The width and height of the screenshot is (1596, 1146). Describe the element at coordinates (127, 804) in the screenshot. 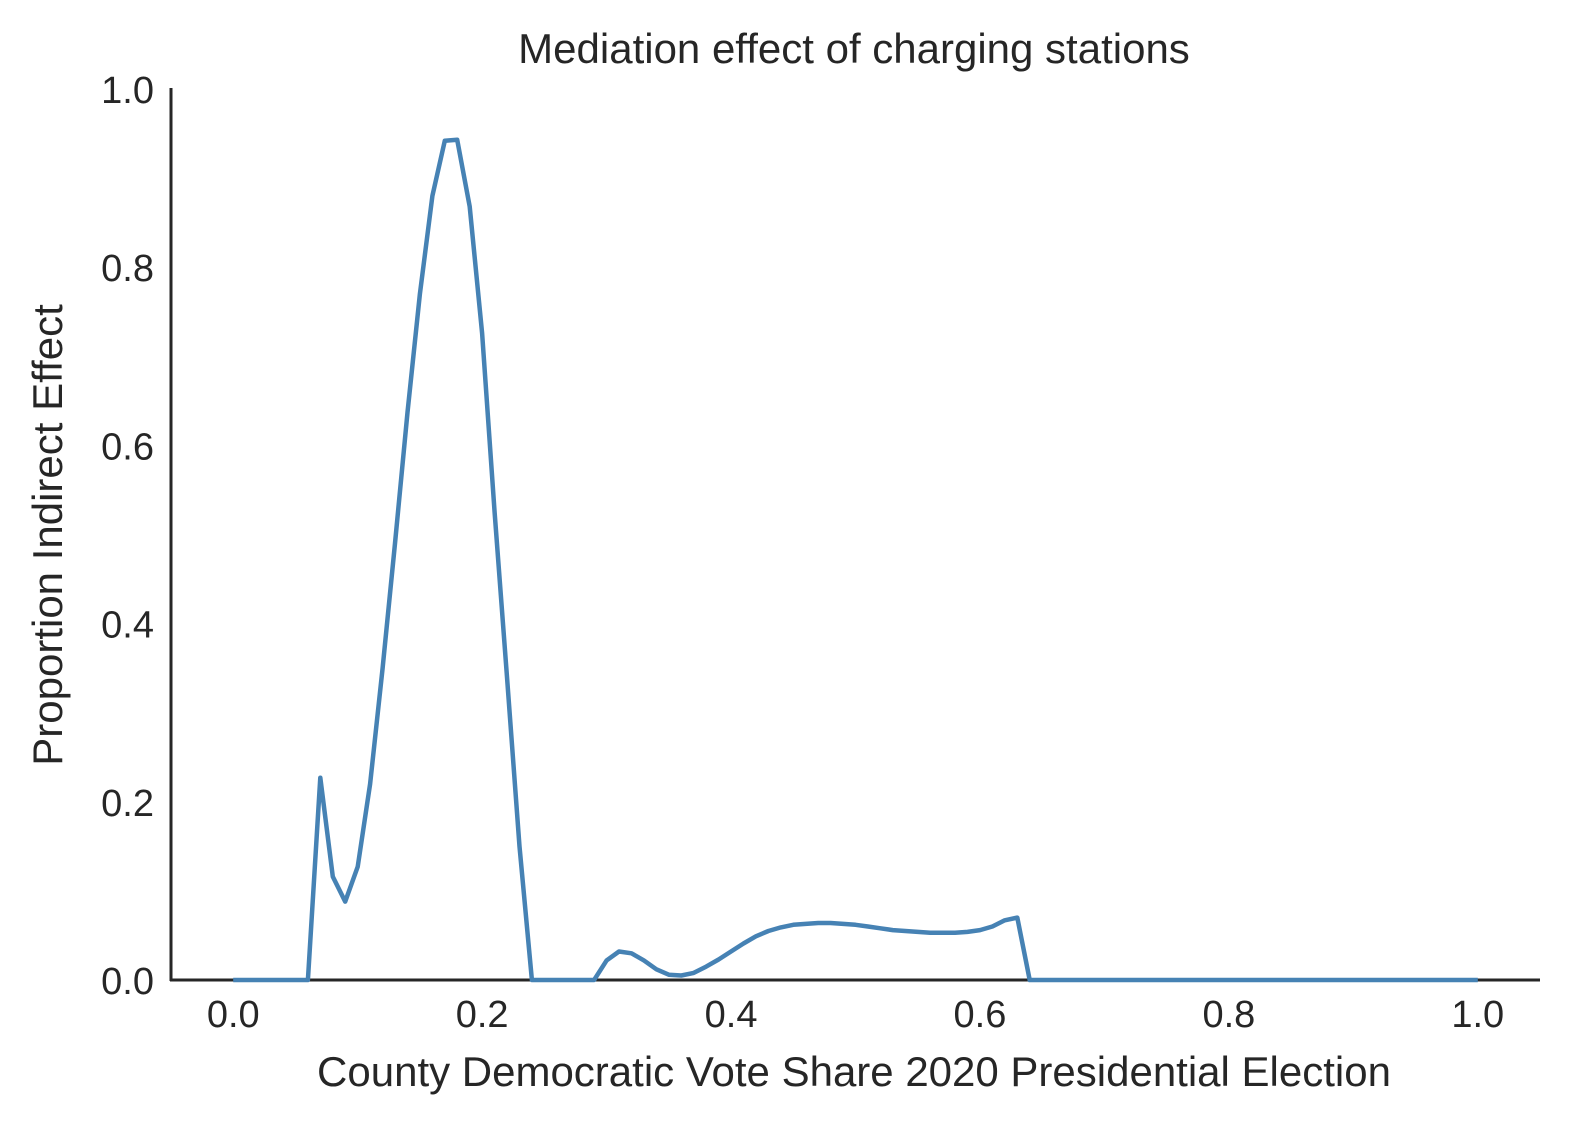

I see `y-tick-label: 0.2` at that location.